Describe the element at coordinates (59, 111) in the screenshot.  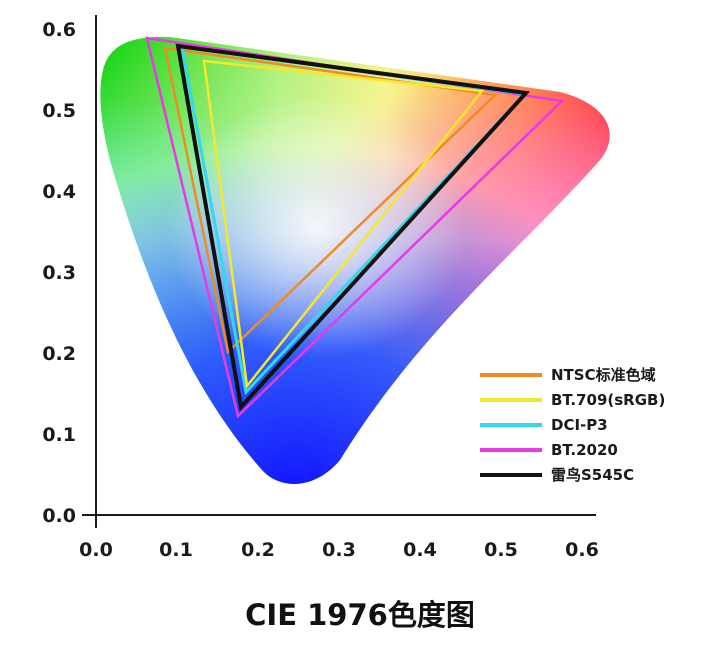
I see `y-tick-5: 0.5` at that location.